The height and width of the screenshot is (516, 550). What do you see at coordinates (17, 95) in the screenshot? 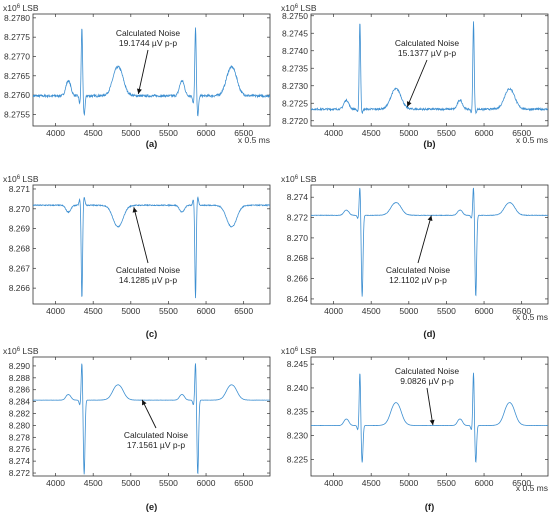
I see `y-tick-label: 8.2760` at bounding box center [17, 95].